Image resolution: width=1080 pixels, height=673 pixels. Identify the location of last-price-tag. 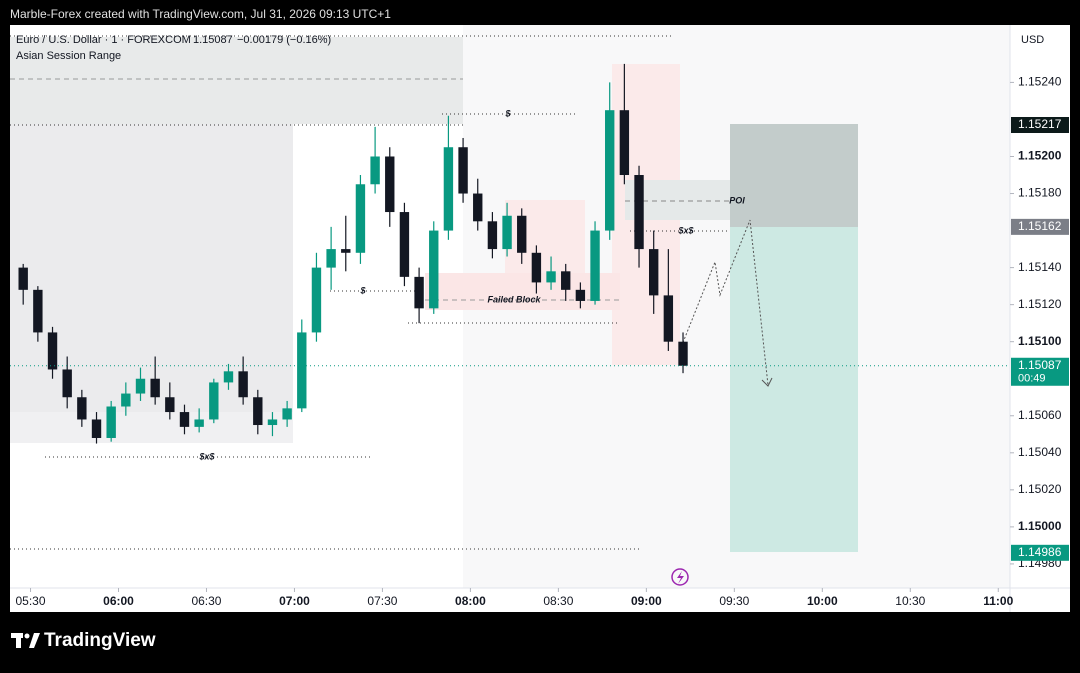
(1040, 371).